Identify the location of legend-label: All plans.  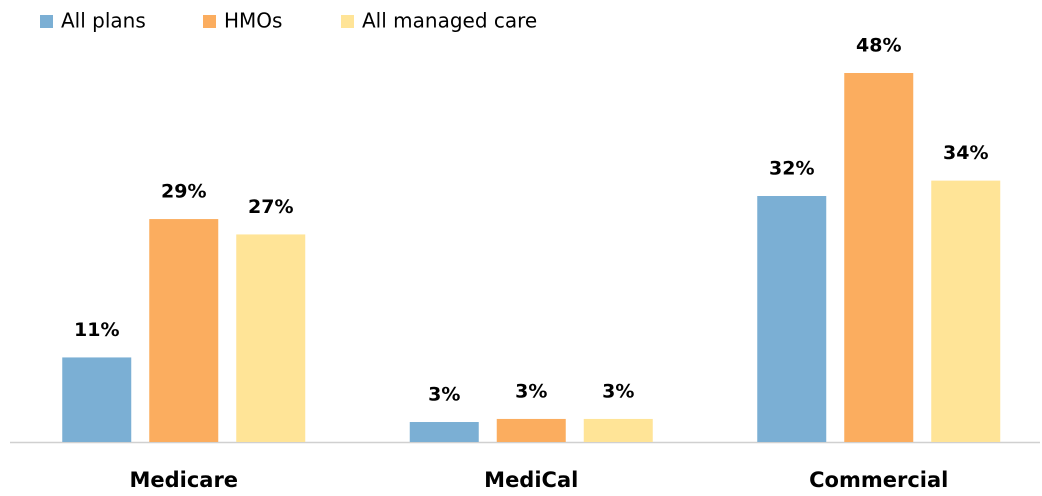
(103, 21).